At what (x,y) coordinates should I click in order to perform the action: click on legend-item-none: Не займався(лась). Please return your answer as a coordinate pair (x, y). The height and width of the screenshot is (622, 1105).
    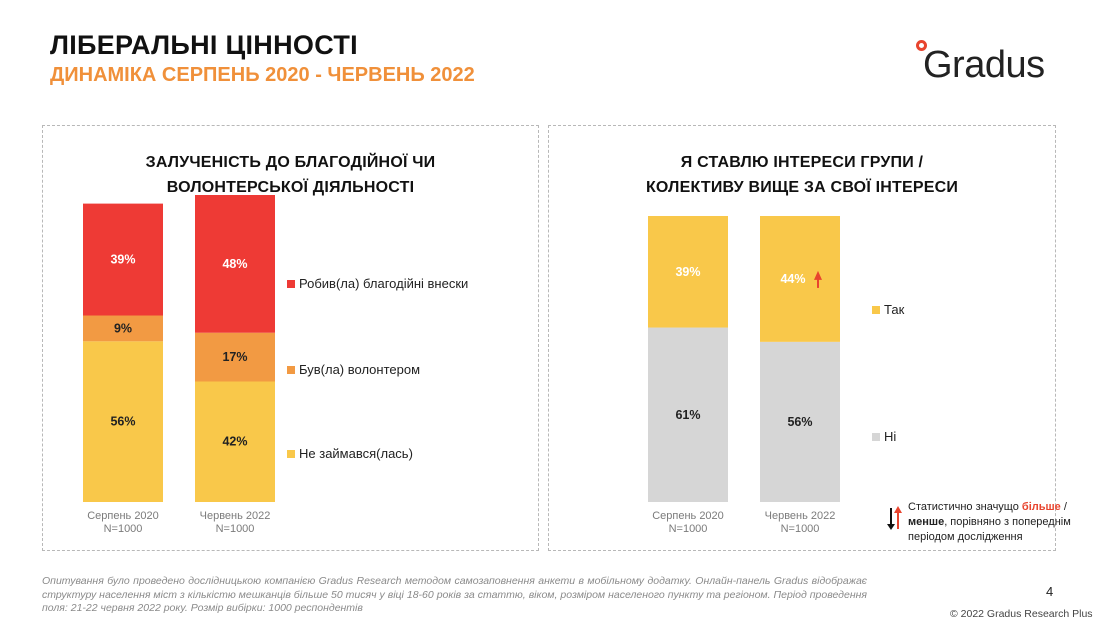
    Looking at the image, I should click on (350, 453).